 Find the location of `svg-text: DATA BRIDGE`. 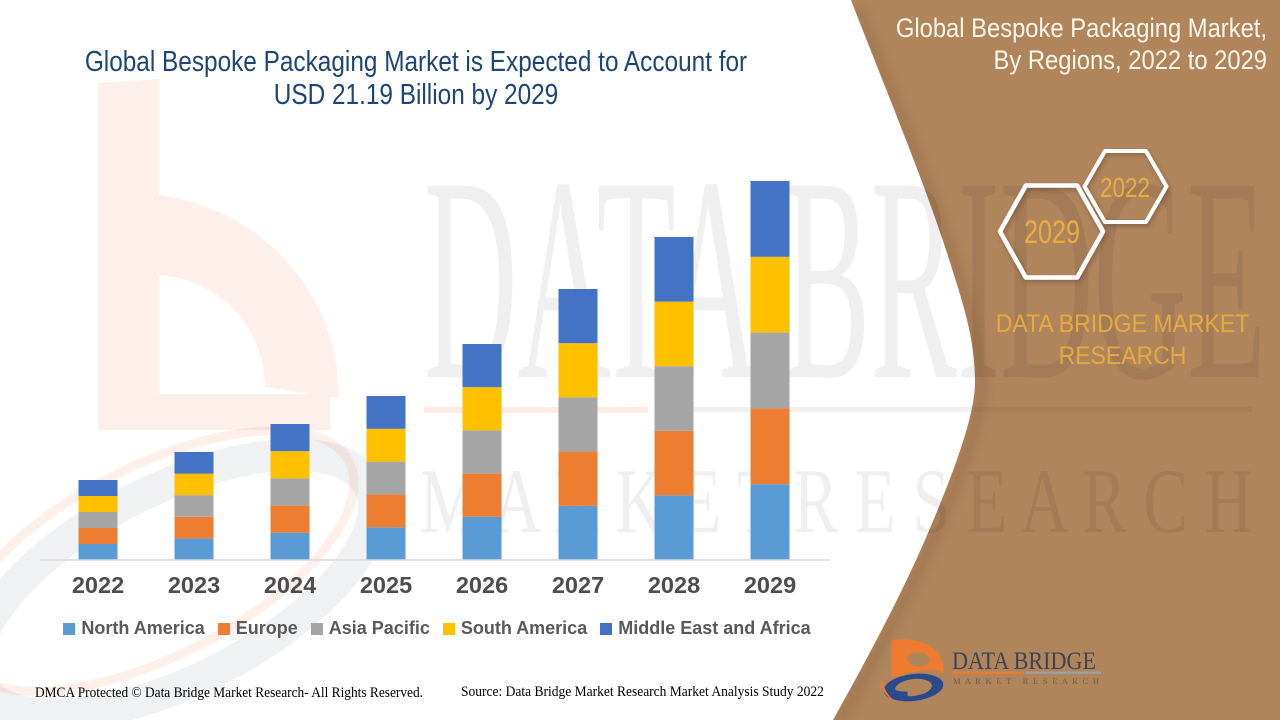

svg-text: DATA BRIDGE is located at coordinates (1024, 661).